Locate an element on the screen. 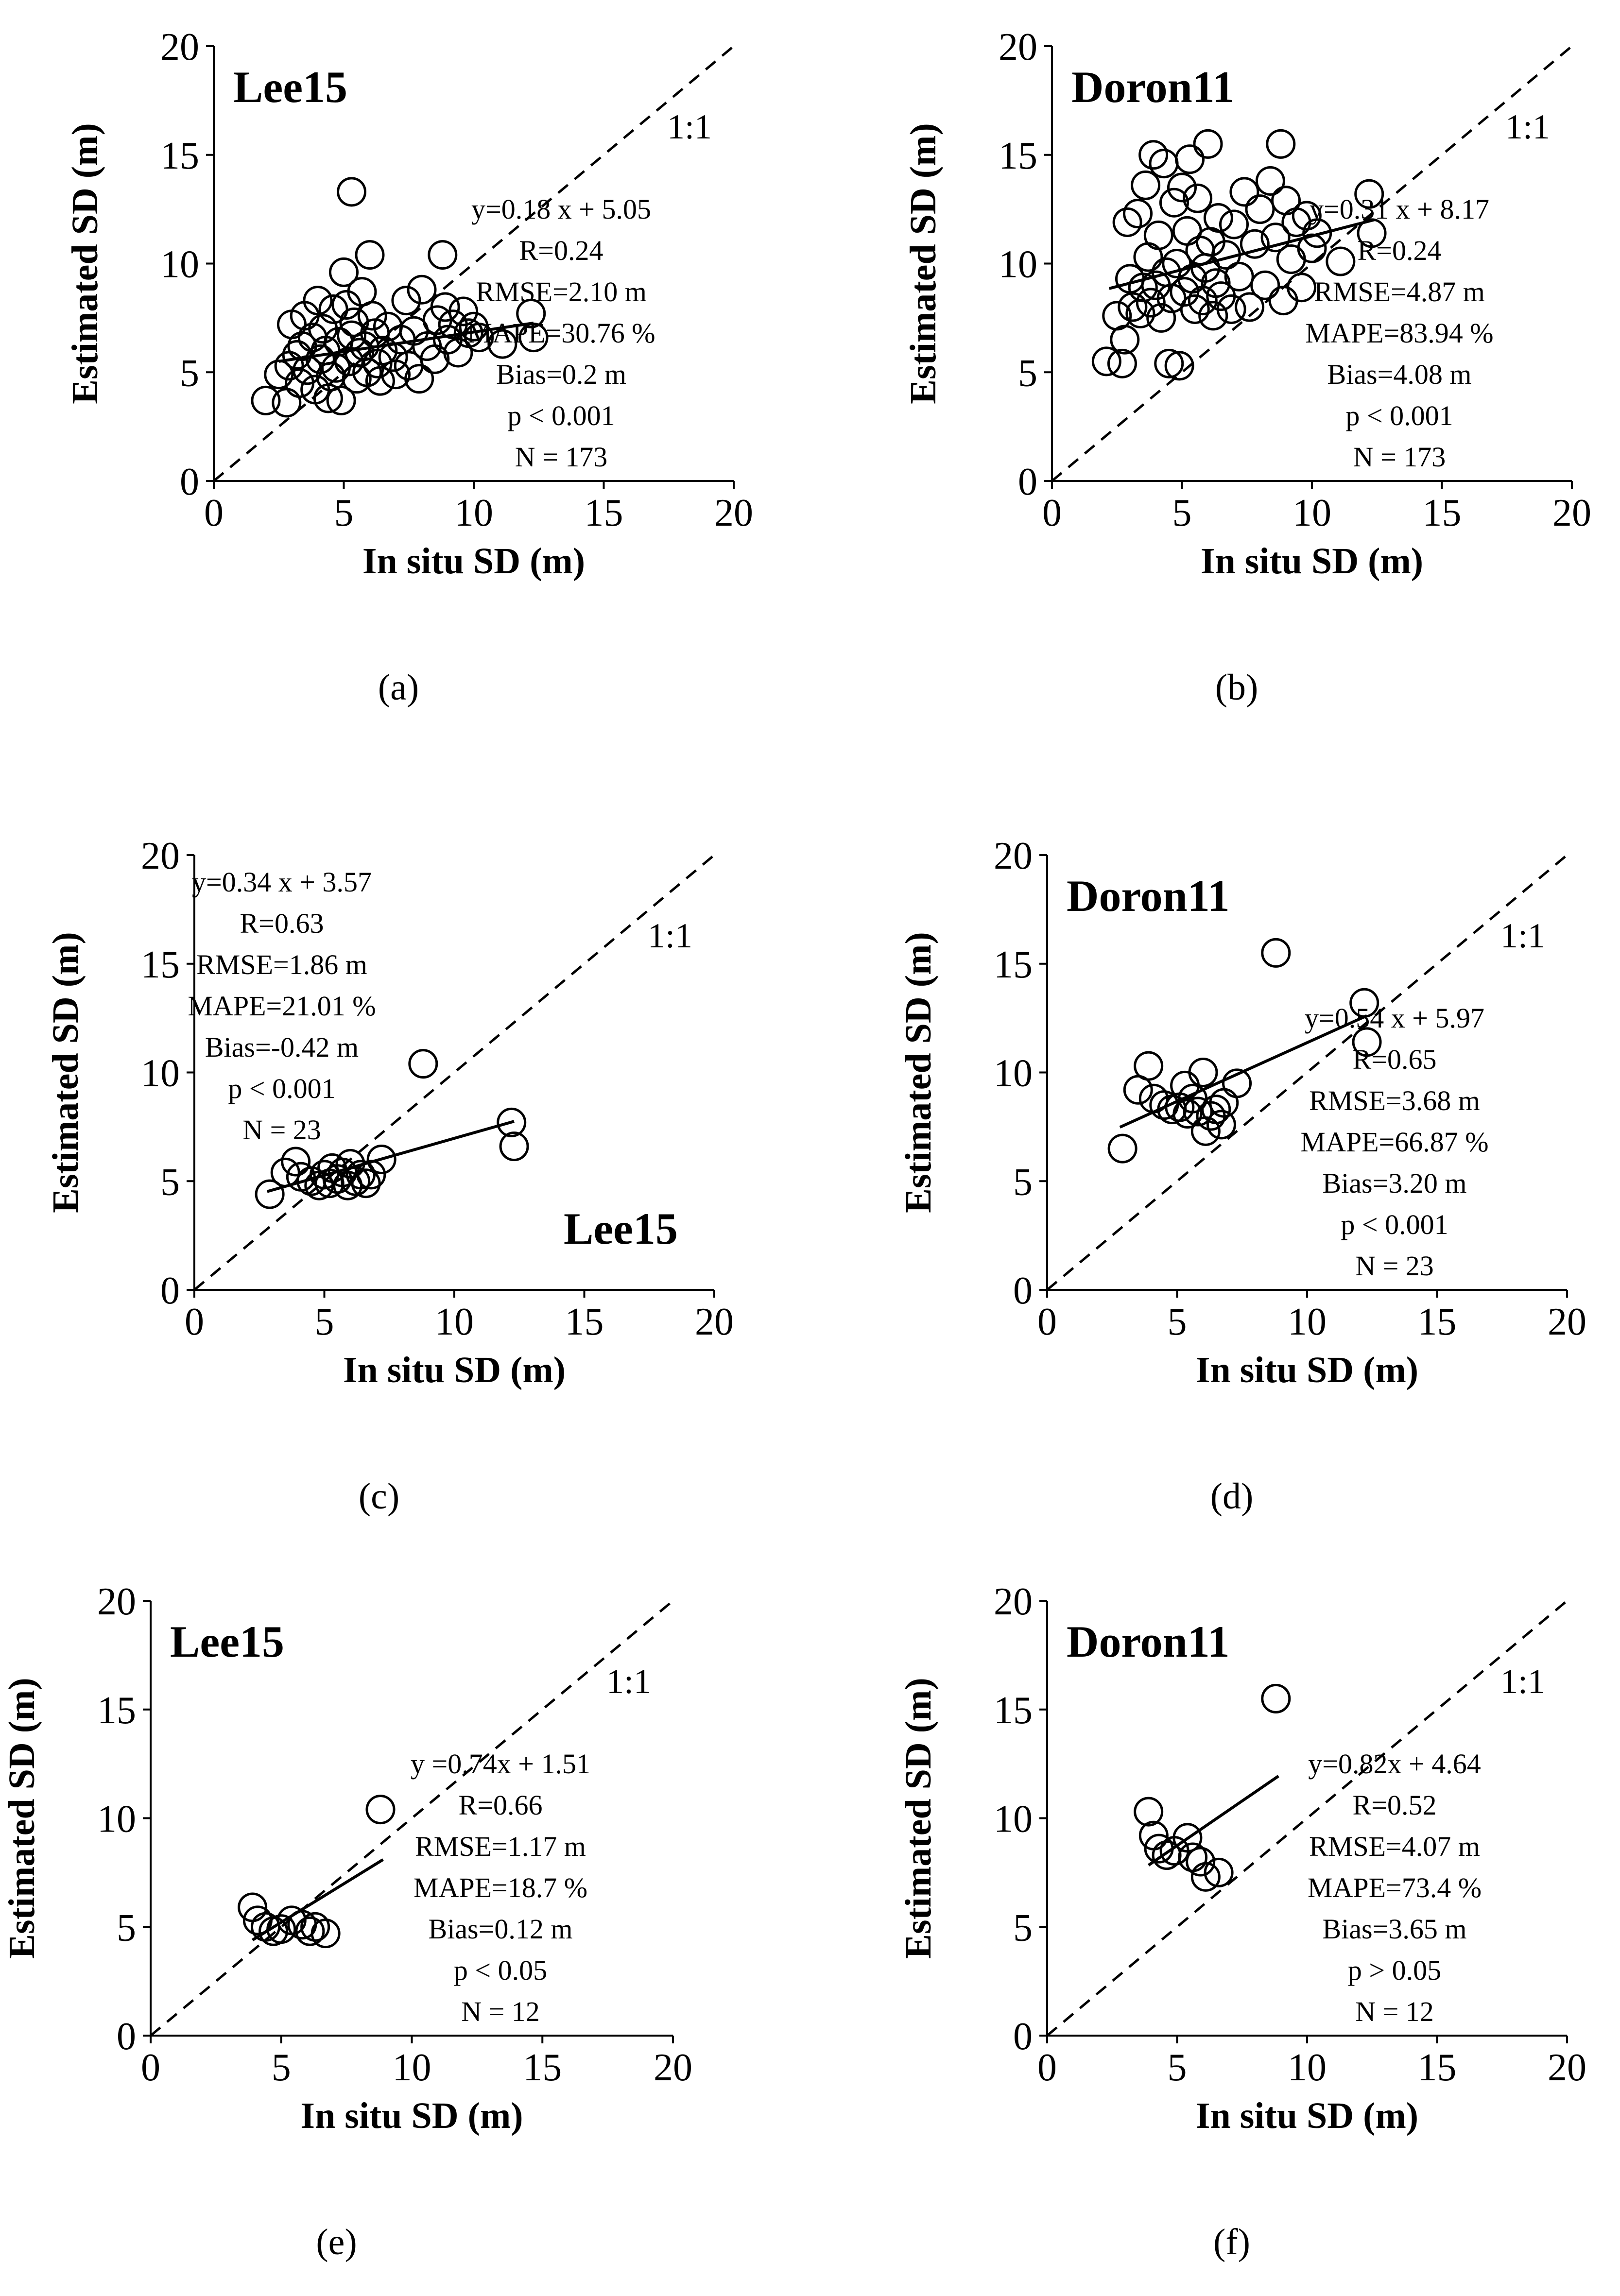 Image resolution: width=1620 pixels, height=2296 pixels. stats-line: RMSE=4.07 m is located at coordinates (1394, 1846).